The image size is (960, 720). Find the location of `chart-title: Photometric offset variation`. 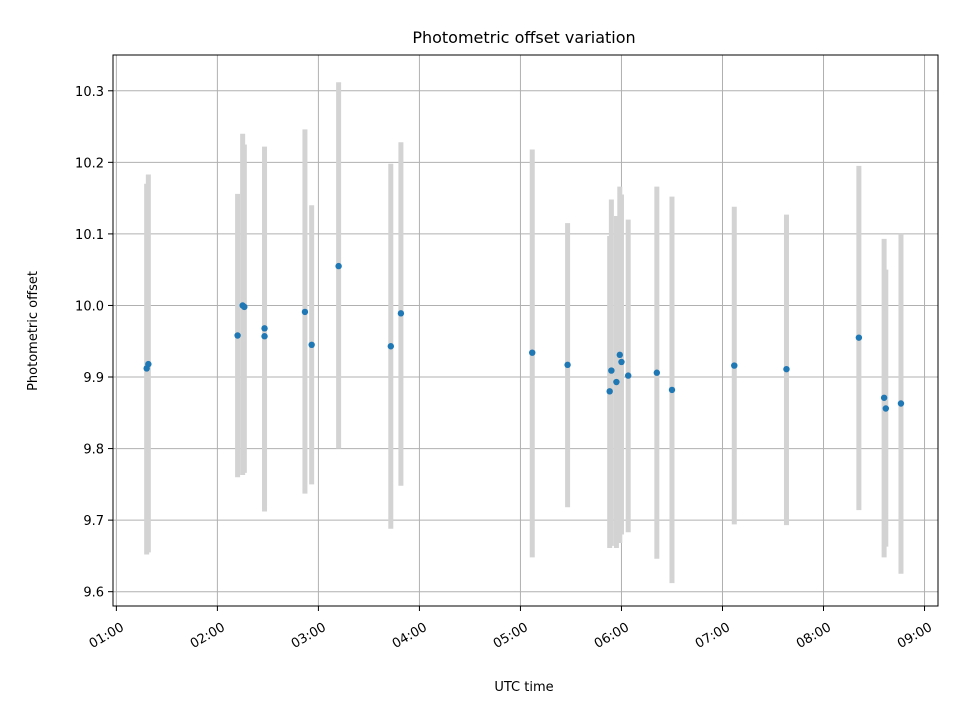

chart-title: Photometric offset variation is located at coordinates (523, 37).